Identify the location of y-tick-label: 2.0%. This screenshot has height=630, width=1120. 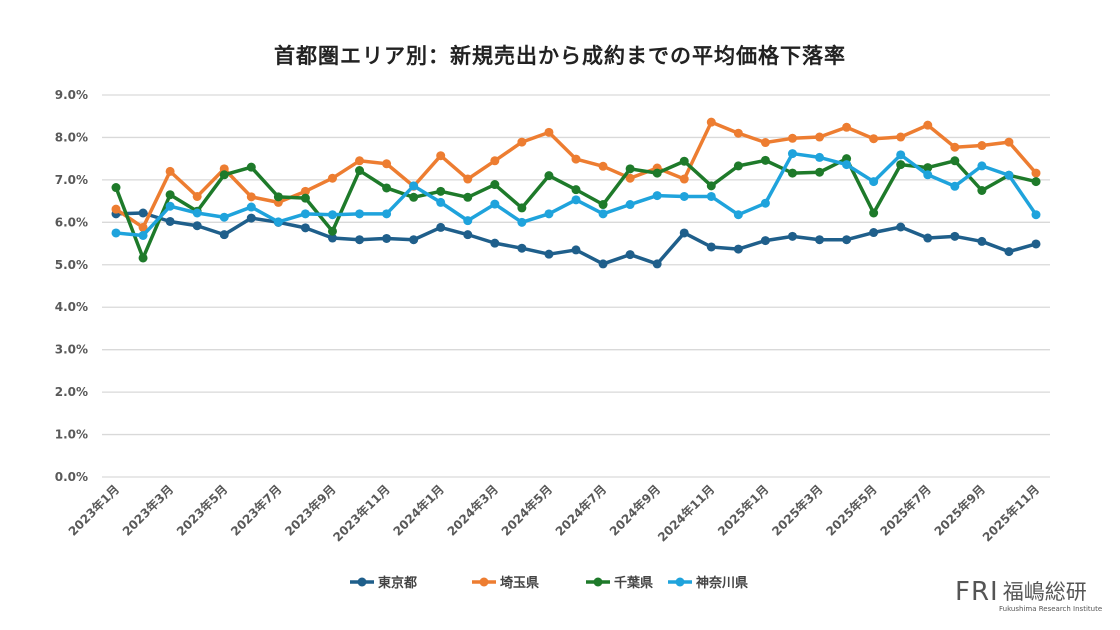
(71, 392).